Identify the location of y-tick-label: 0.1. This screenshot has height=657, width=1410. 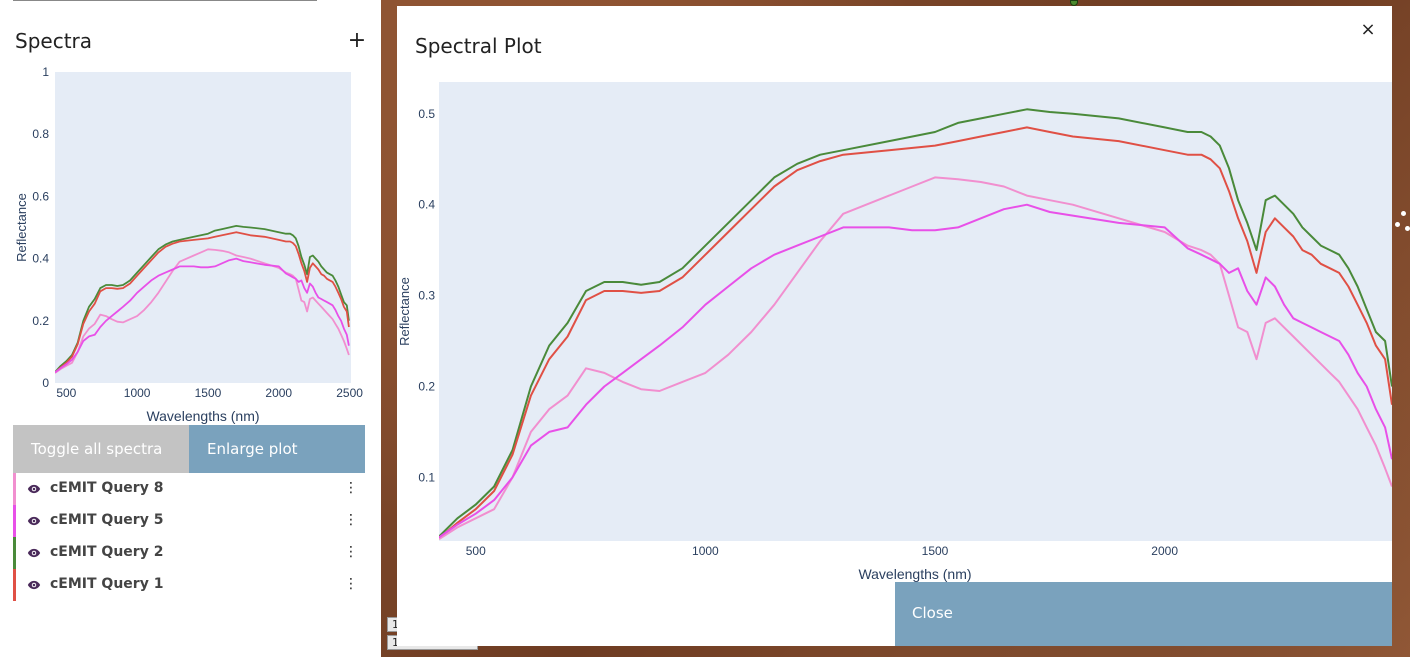
(426, 477).